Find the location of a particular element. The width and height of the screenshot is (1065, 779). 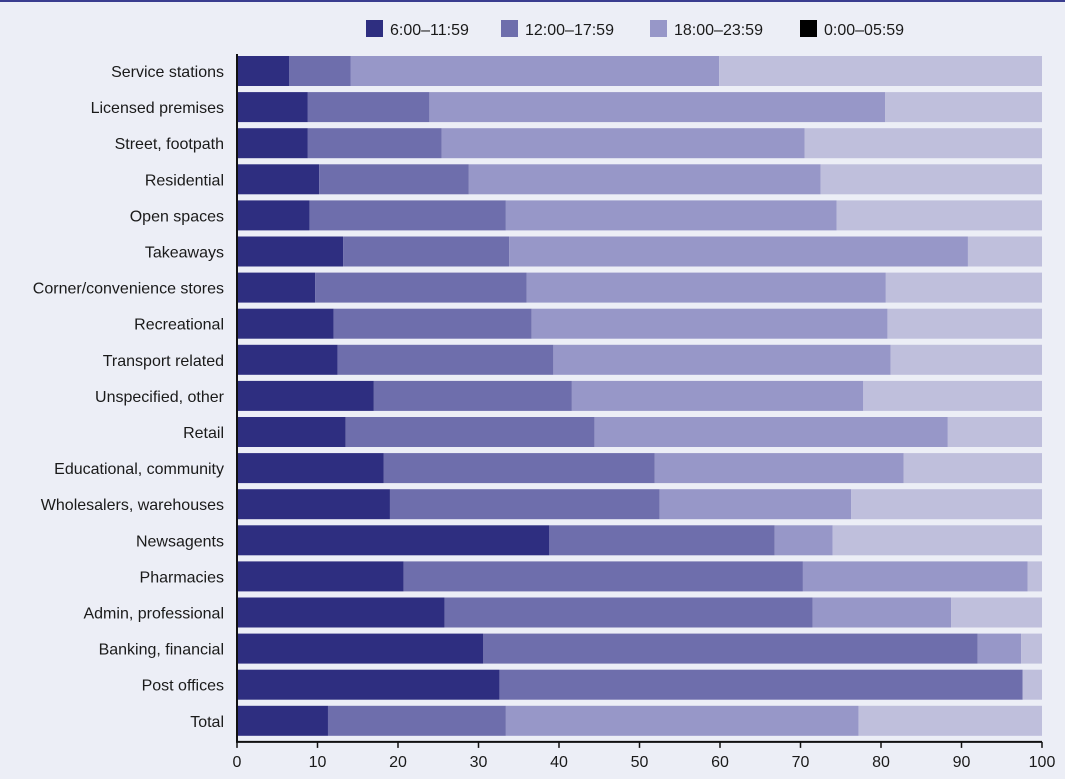

legend-label-4: 0:00–05:59 is located at coordinates (864, 30).